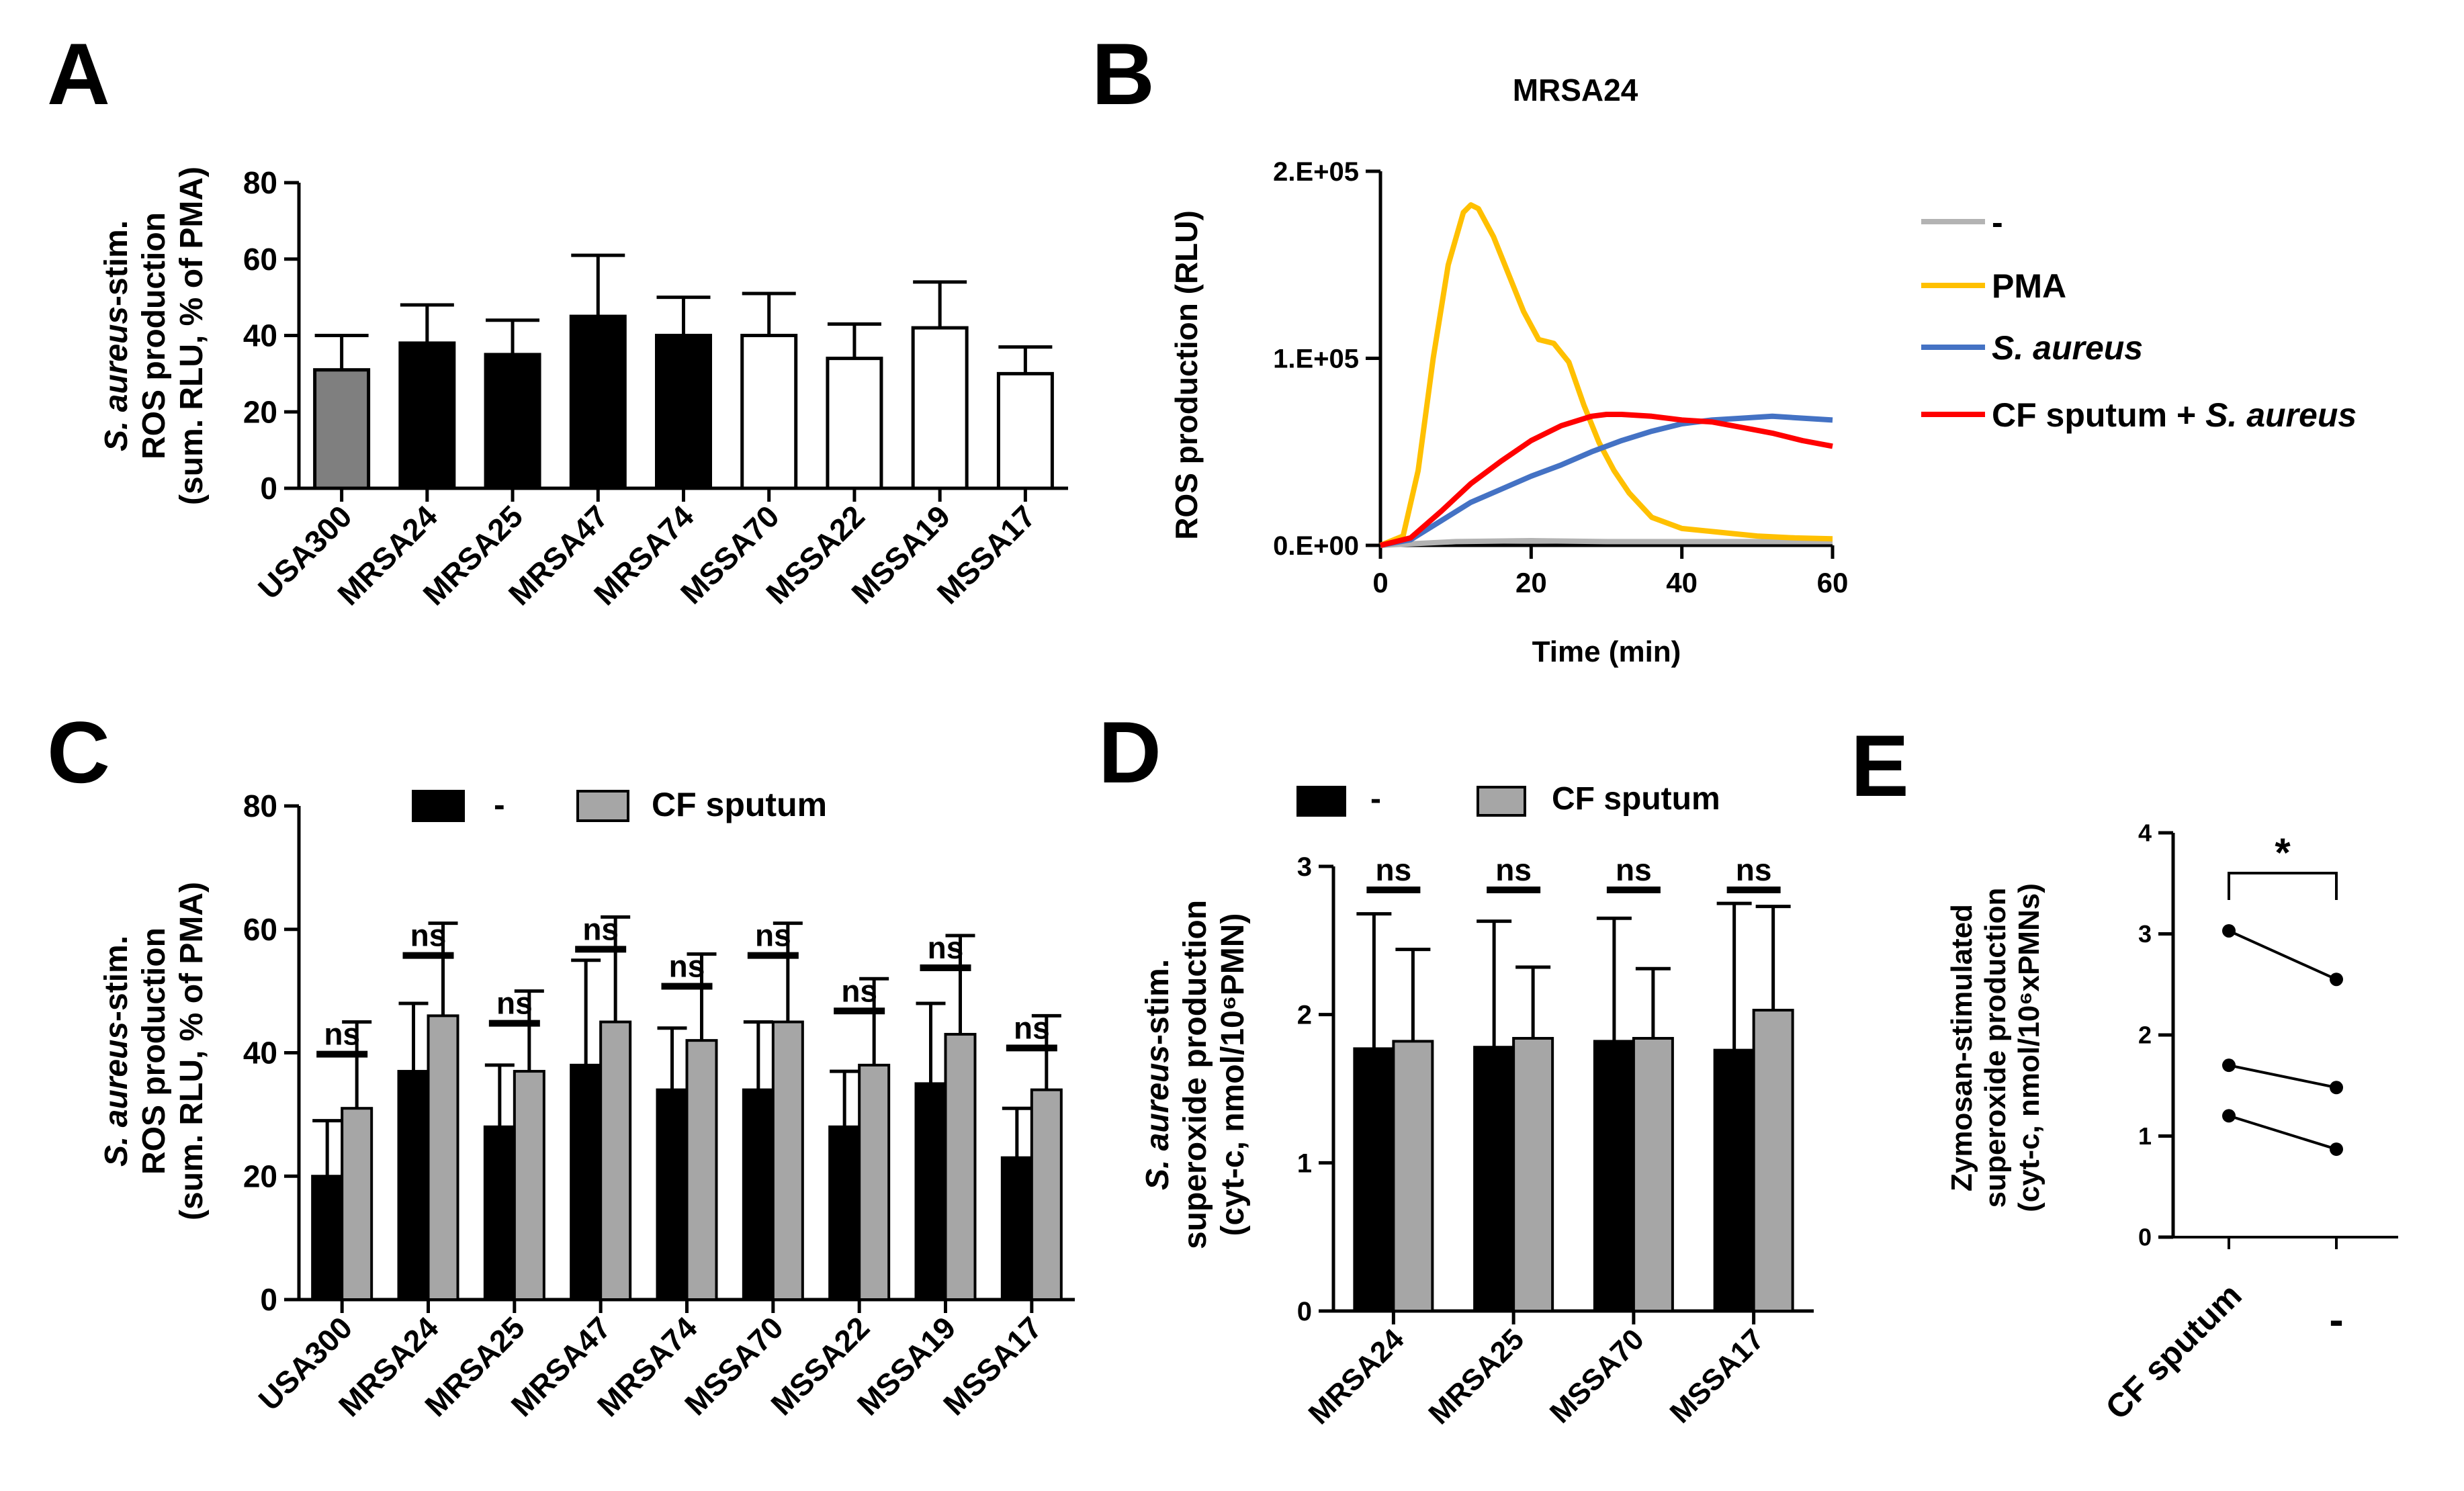 The width and height of the screenshot is (2464, 1491). Describe the element at coordinates (260, 182) in the screenshot. I see `panel-a-y-tick-label: 80` at that location.